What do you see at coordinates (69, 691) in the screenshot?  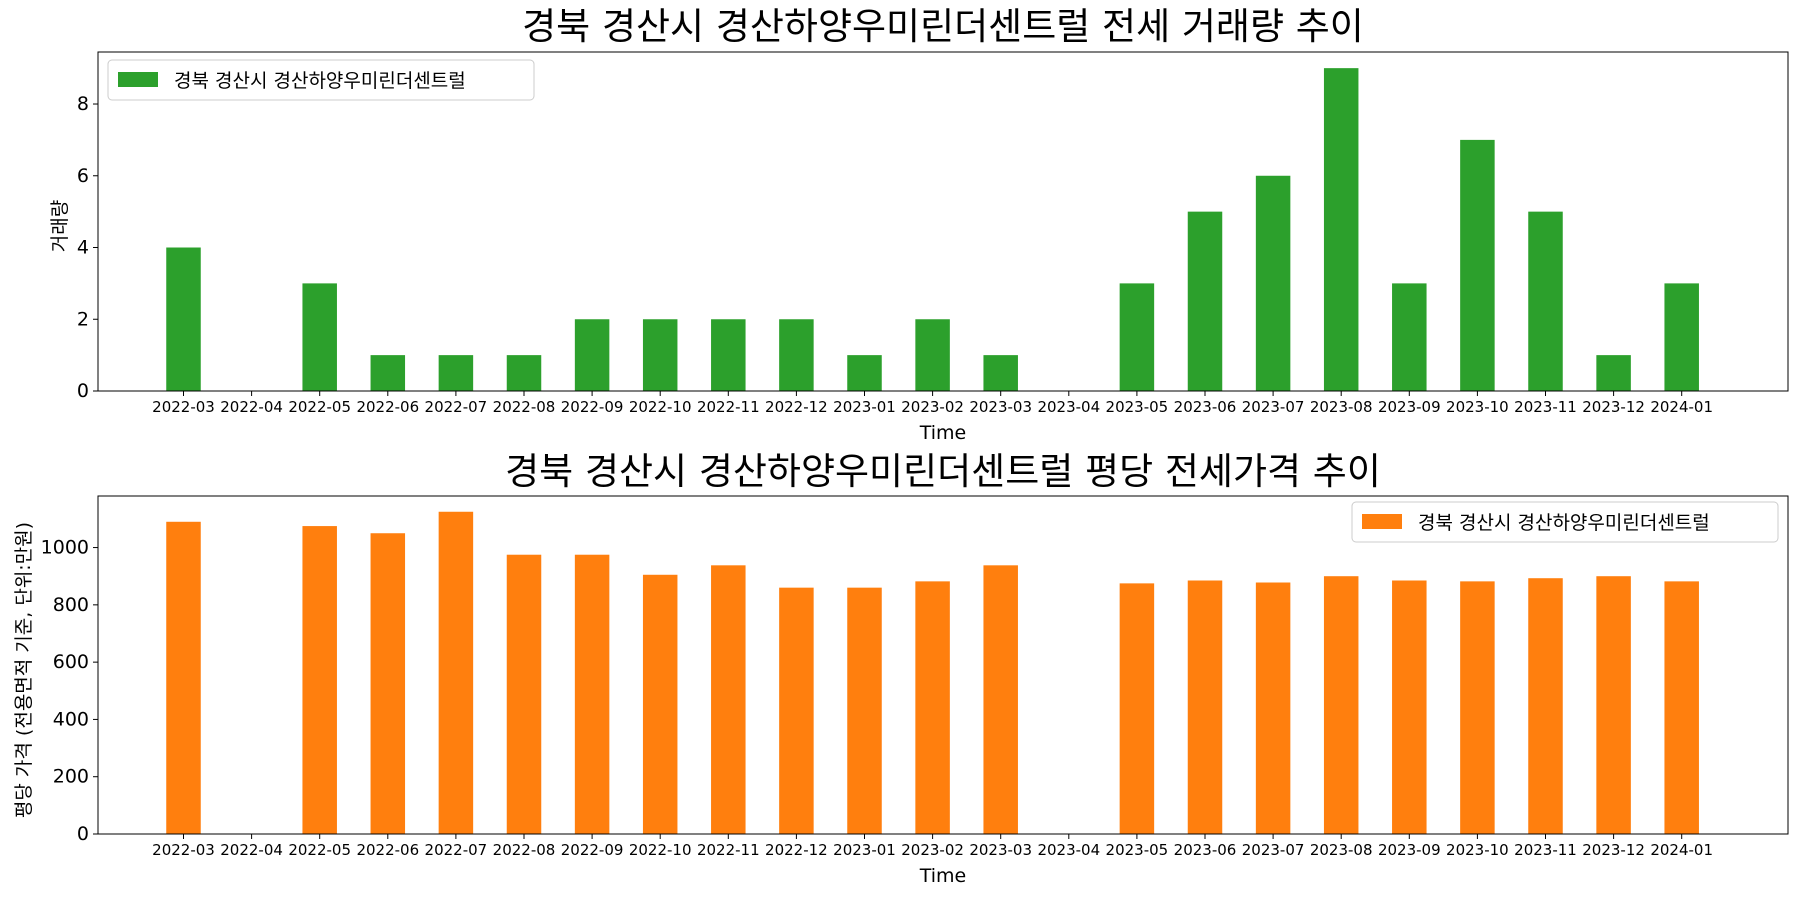 I see `price-y-axis-ticks: 0 200 400 600 800 1000` at bounding box center [69, 691].